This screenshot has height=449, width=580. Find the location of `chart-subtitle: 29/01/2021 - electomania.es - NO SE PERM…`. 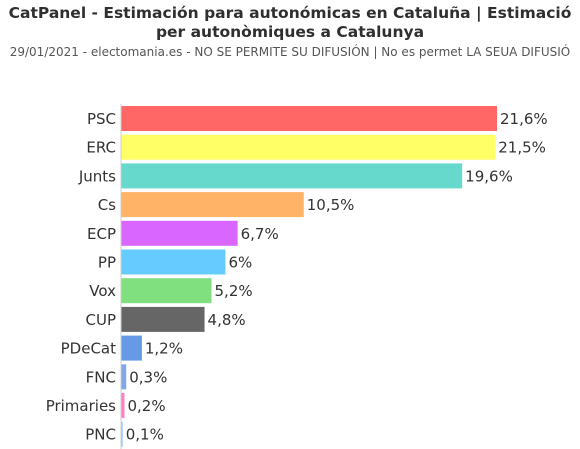

chart-subtitle: 29/01/2021 - electomania.es - NO SE PERM… is located at coordinates (290, 52).